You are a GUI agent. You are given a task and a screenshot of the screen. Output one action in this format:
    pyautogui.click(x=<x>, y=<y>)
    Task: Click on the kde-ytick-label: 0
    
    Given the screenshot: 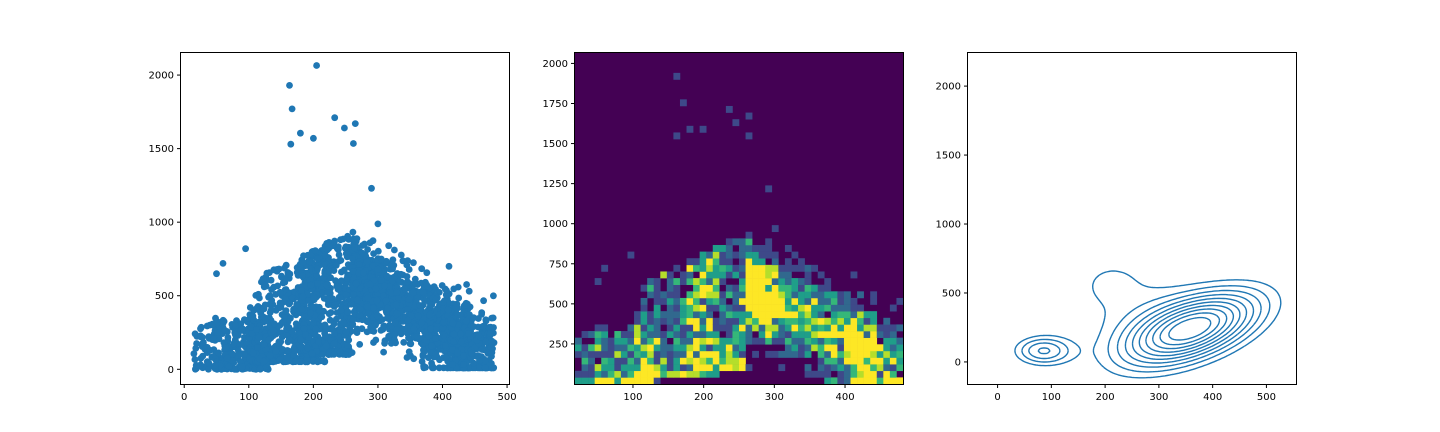 What is the action you would take?
    pyautogui.click(x=958, y=362)
    